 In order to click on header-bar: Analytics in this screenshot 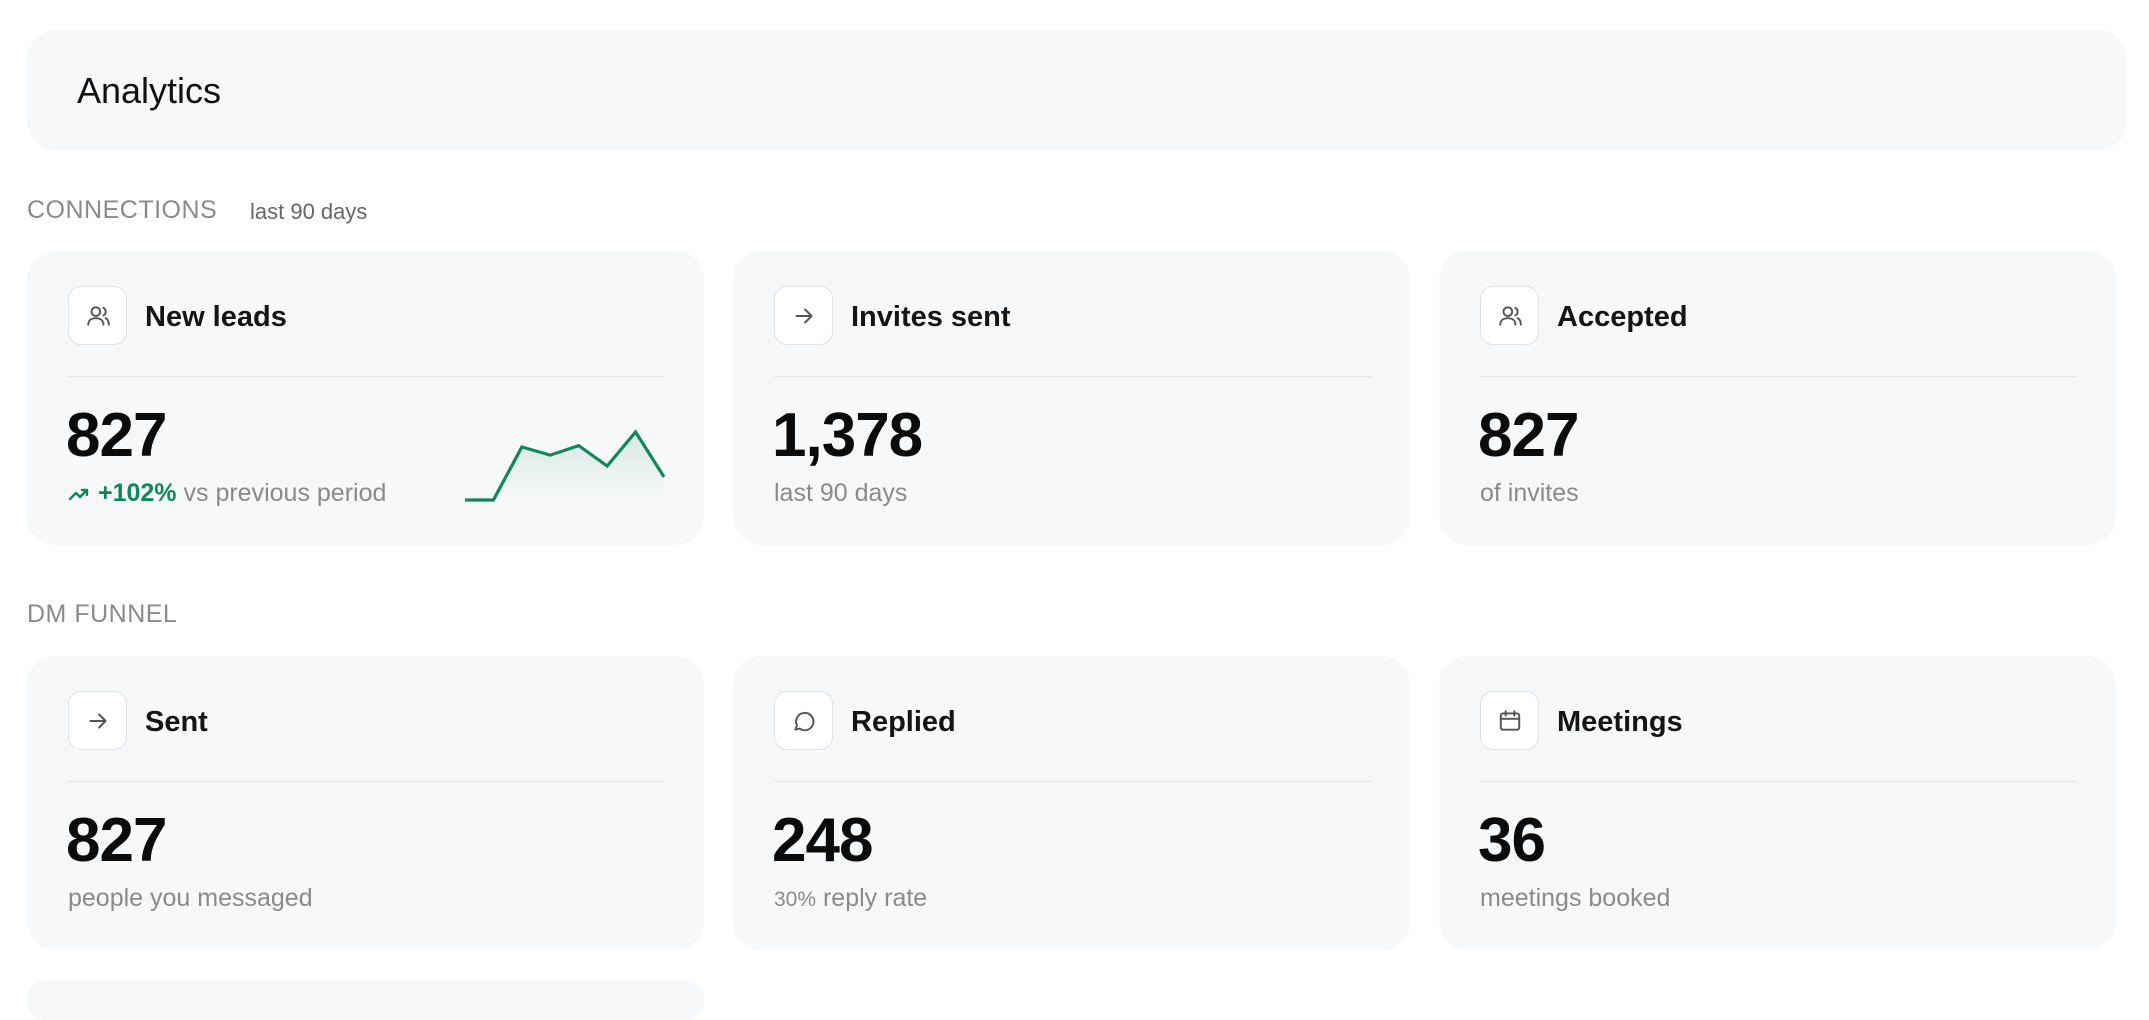, I will do `click(1077, 90)`.